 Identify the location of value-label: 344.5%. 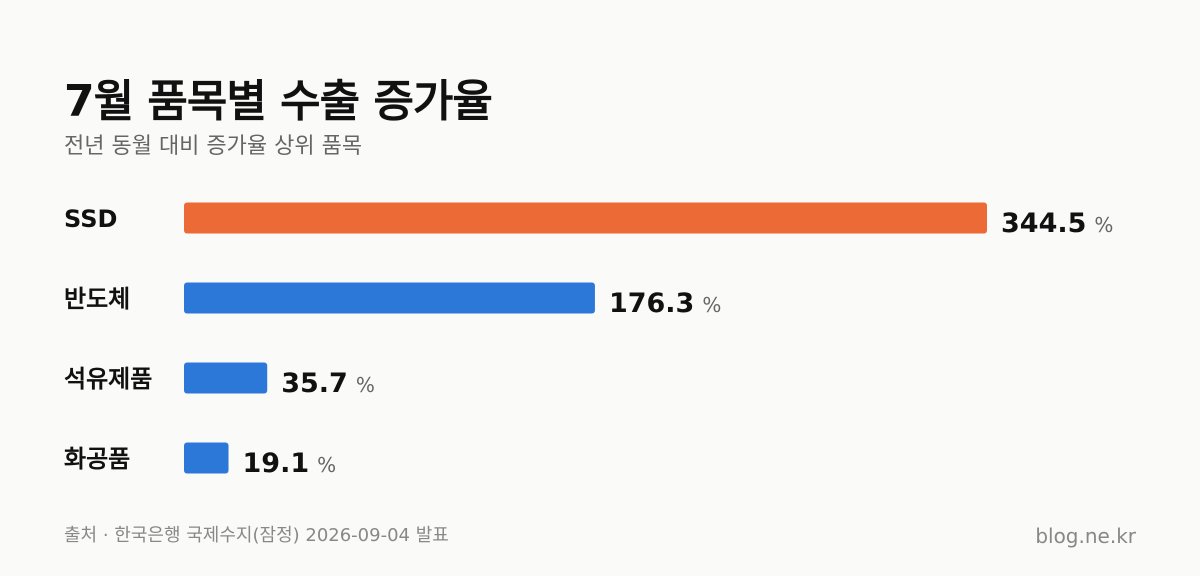
(1057, 223).